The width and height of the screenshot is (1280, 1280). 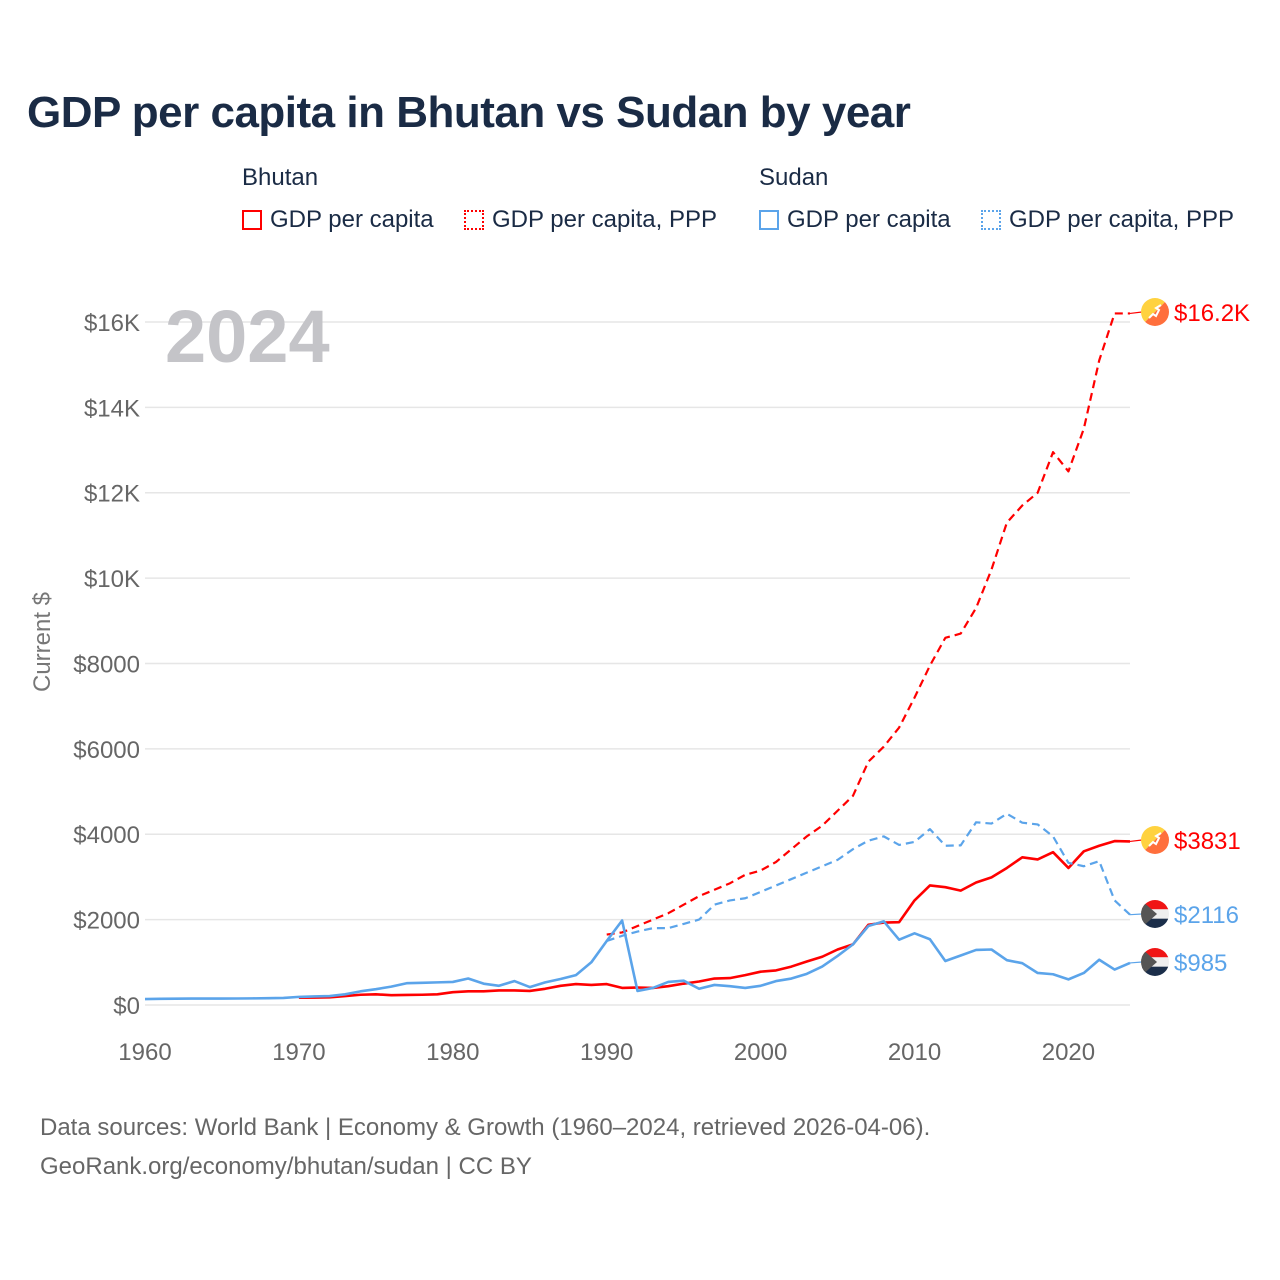 What do you see at coordinates (760, 1052) in the screenshot?
I see `x-tick-label: 2000` at bounding box center [760, 1052].